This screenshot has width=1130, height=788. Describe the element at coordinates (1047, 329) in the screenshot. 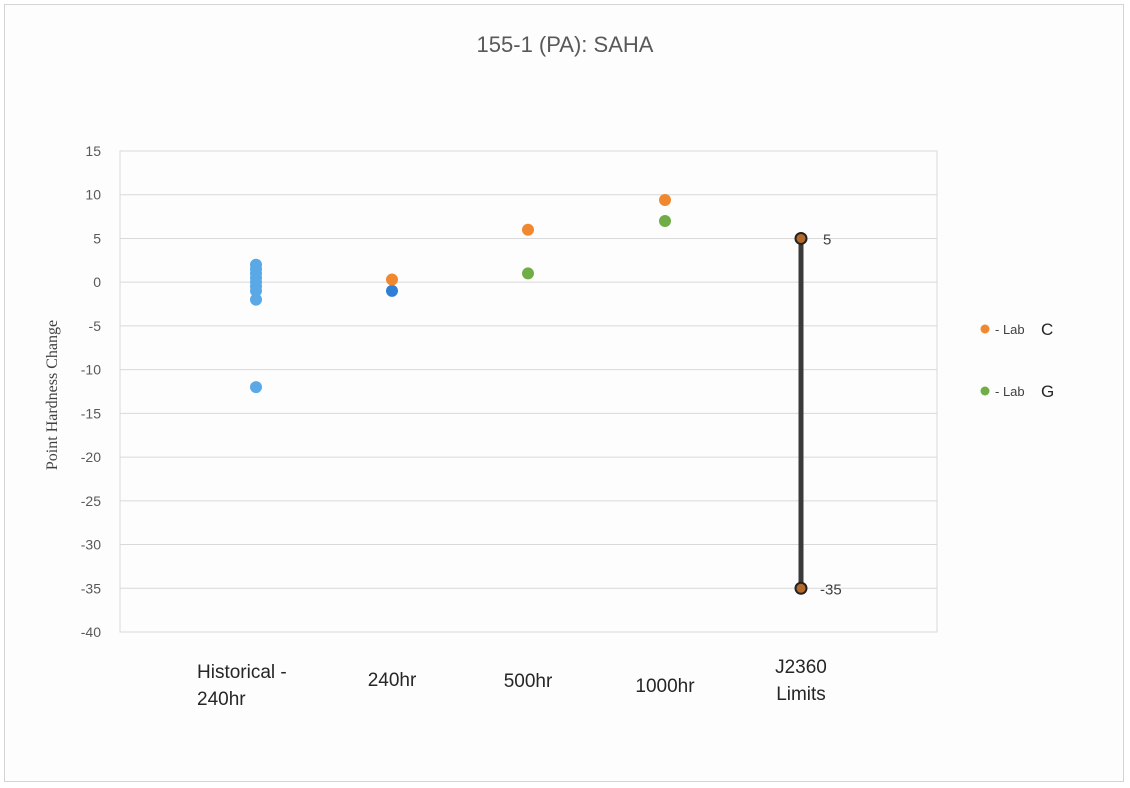

I see `legend-letter: C` at that location.